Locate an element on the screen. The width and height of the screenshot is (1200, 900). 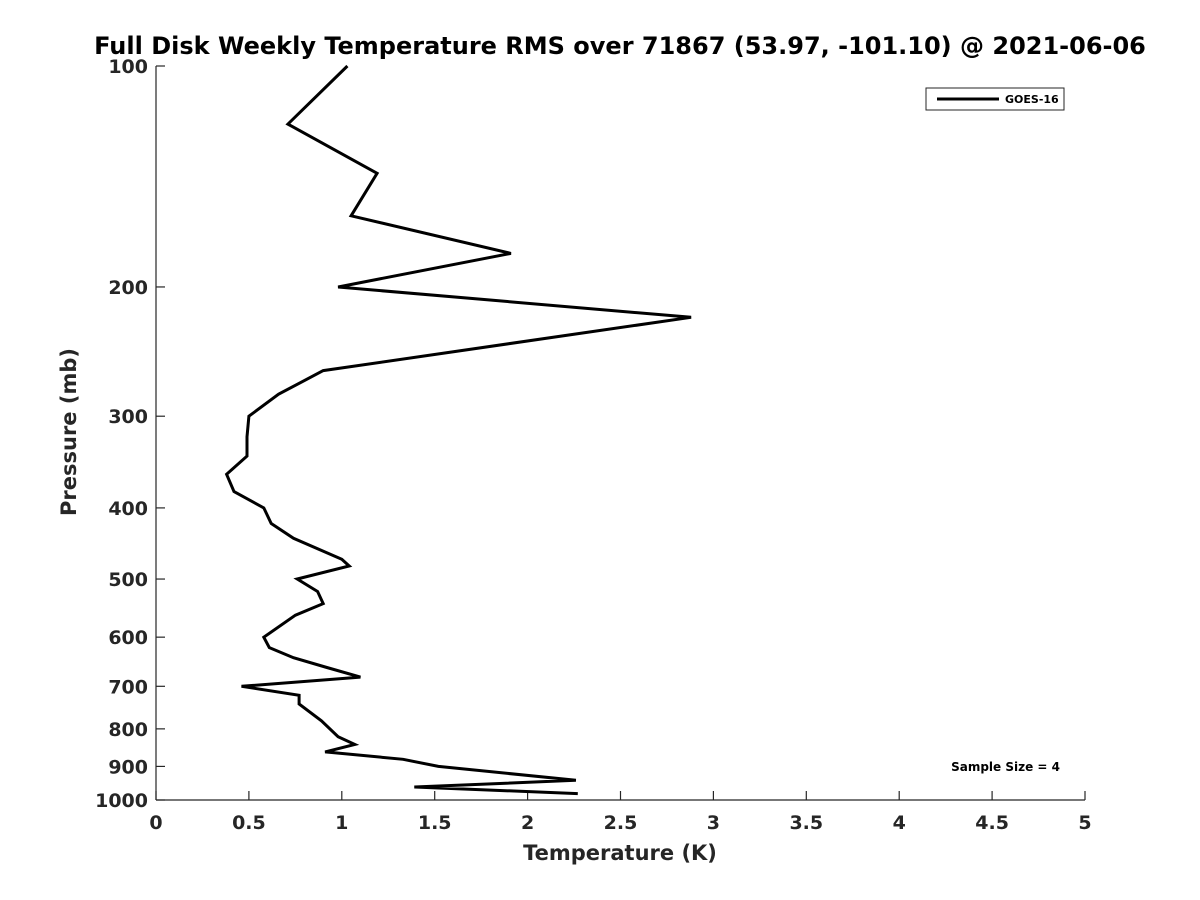
x-tick-label: 3 is located at coordinates (713, 823).